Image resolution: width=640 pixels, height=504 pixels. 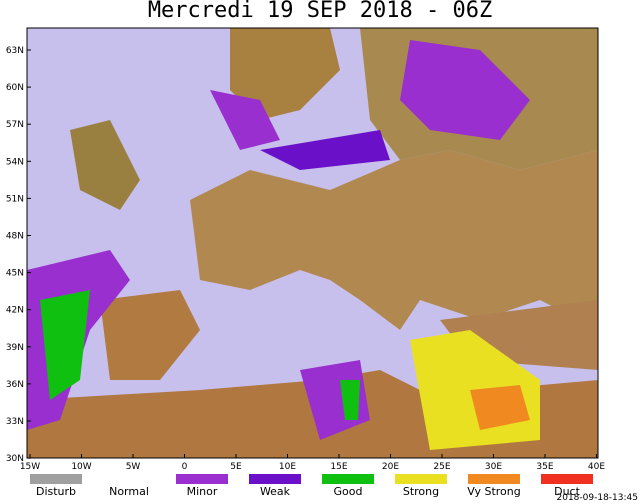 I want to click on lat-label: 45N, so click(x=15, y=274).